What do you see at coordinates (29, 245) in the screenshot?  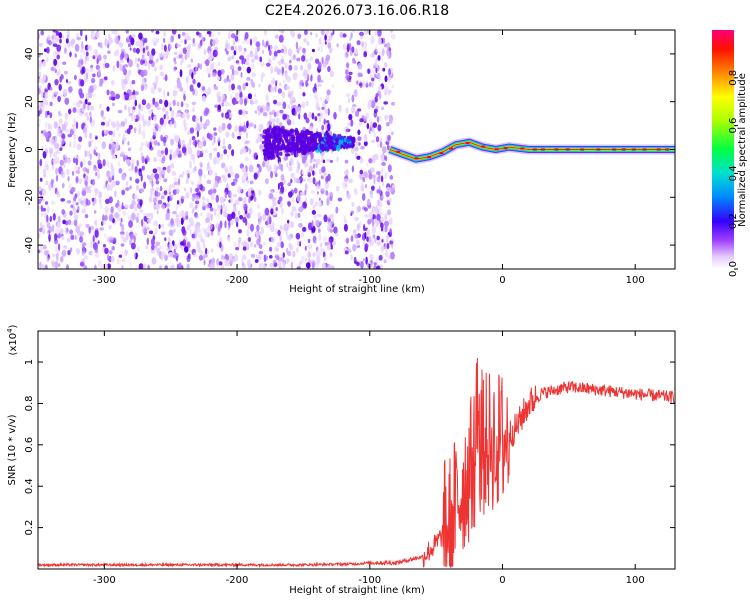 I see `top-ytick-label: -40` at bounding box center [29, 245].